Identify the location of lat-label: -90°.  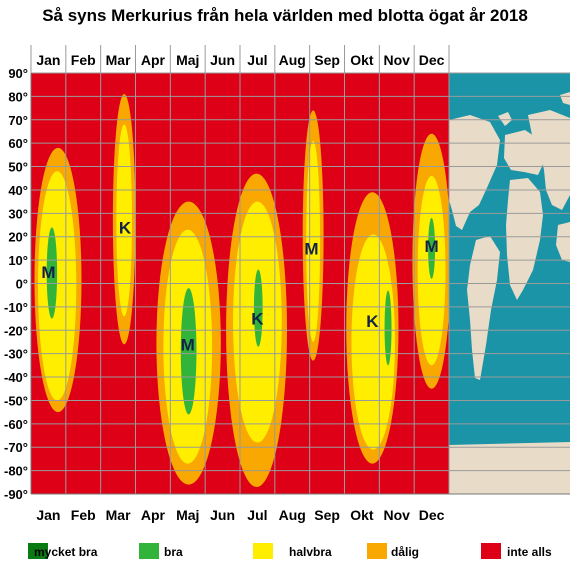
(16, 494).